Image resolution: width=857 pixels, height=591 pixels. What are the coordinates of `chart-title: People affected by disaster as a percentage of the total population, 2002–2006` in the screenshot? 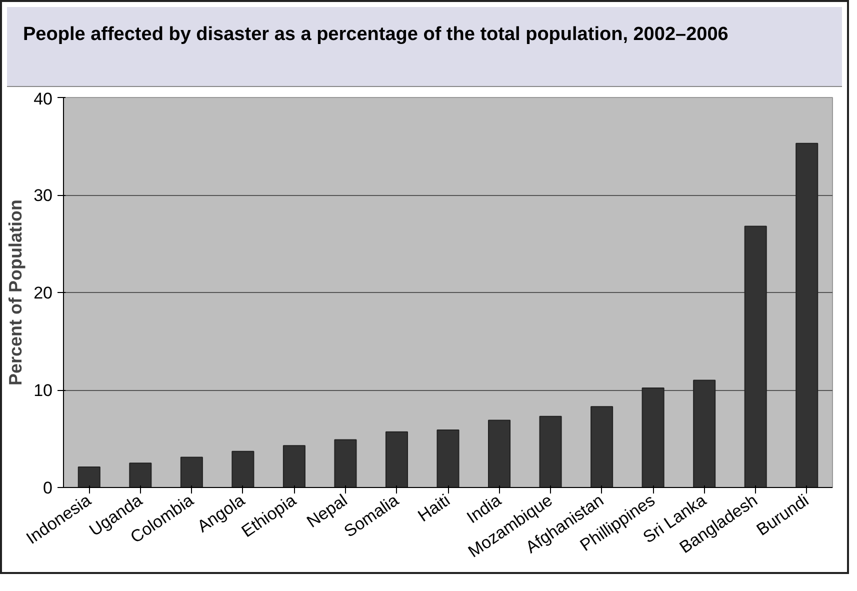 It's located at (375, 35).